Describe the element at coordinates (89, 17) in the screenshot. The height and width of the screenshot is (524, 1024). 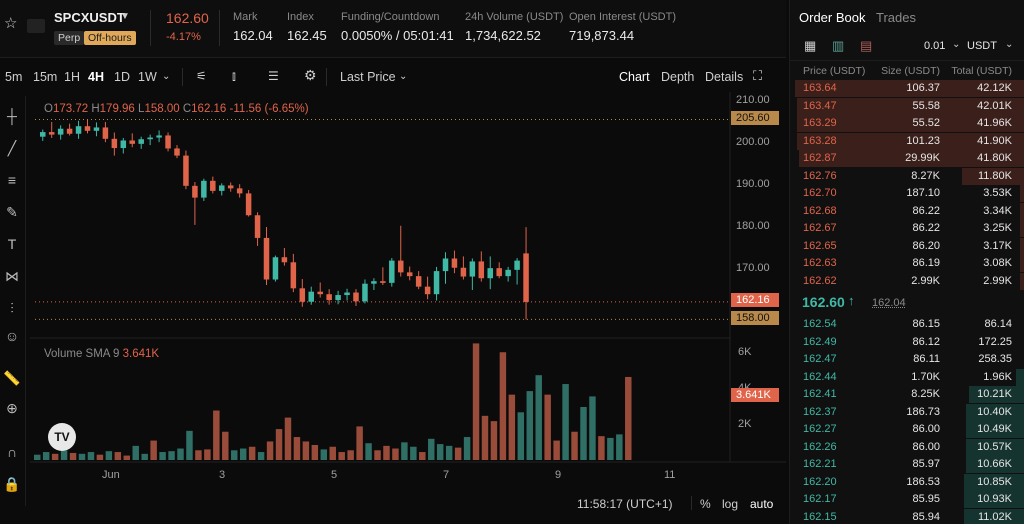
I see `symbol-name: SPCXUSDT` at that location.